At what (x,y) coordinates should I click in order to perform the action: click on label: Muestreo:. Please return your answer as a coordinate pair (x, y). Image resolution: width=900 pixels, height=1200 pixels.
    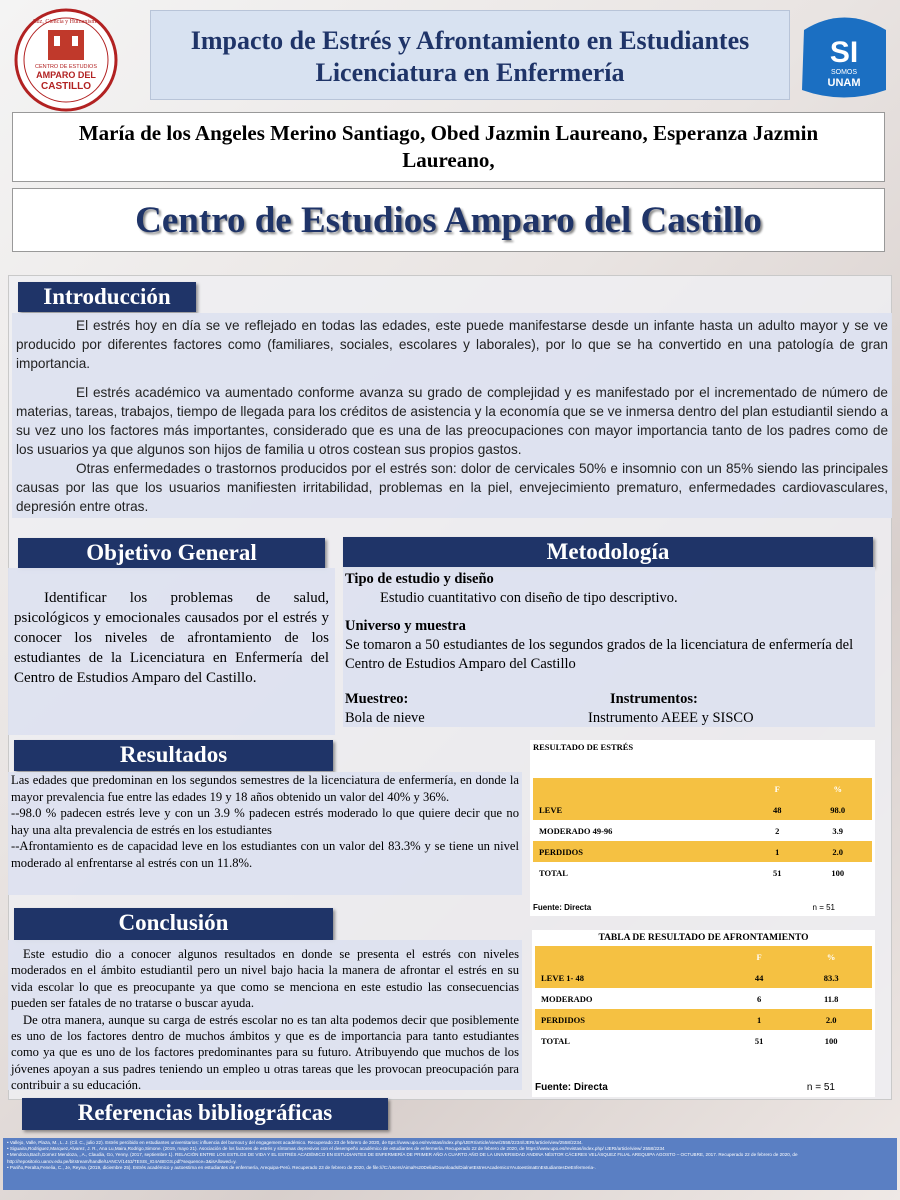
    Looking at the image, I should click on (377, 699).